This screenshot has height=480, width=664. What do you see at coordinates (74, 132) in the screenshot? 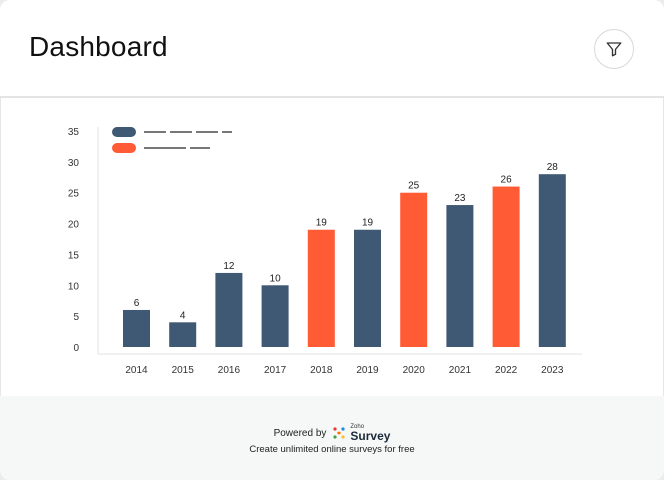
I see `y-tick-label: 35` at bounding box center [74, 132].